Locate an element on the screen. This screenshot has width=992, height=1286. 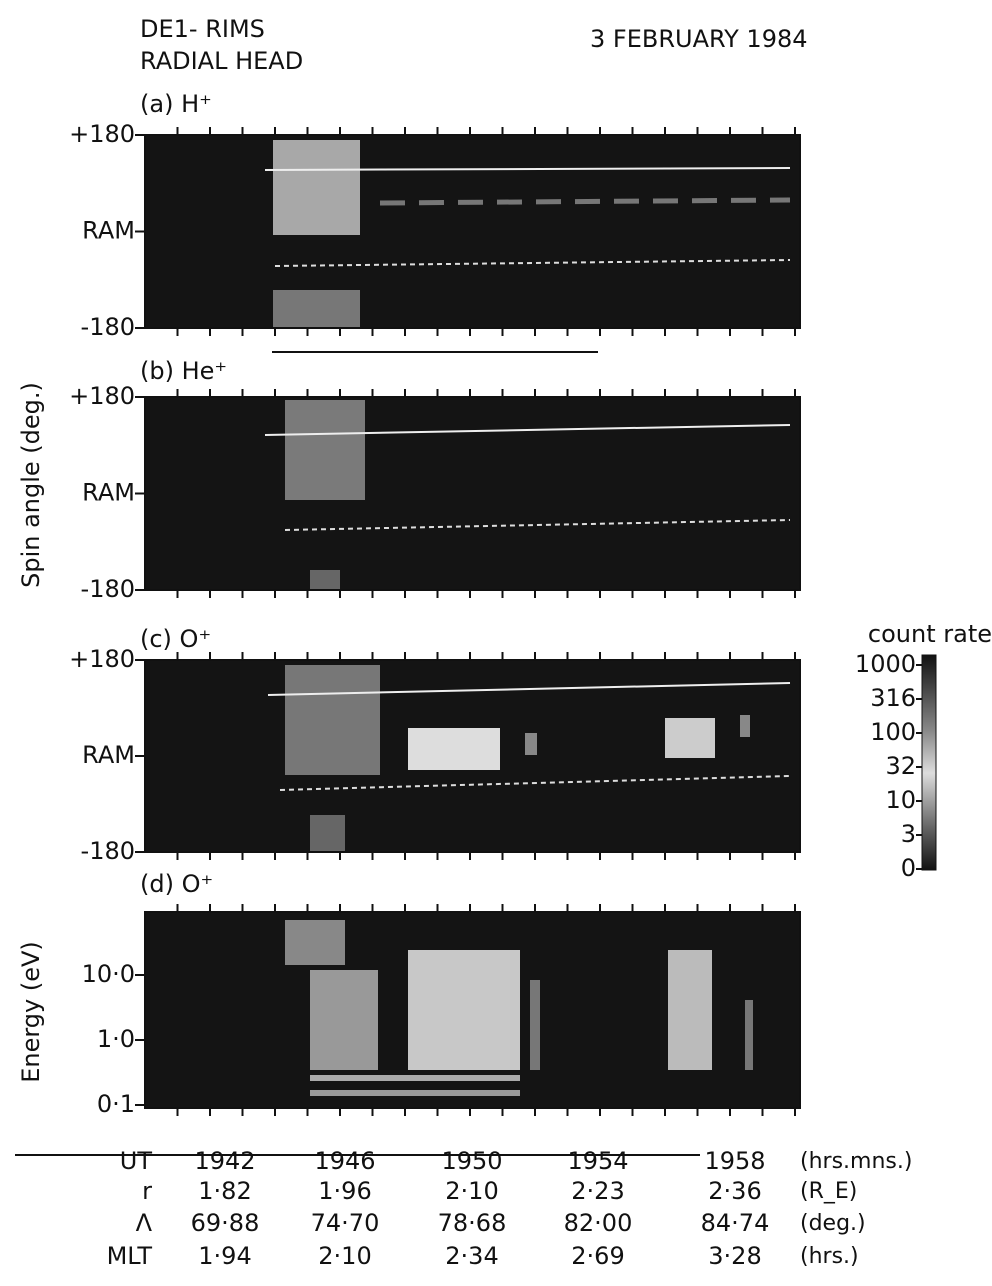
colorbar-title: count rate is located at coordinates (930, 634).